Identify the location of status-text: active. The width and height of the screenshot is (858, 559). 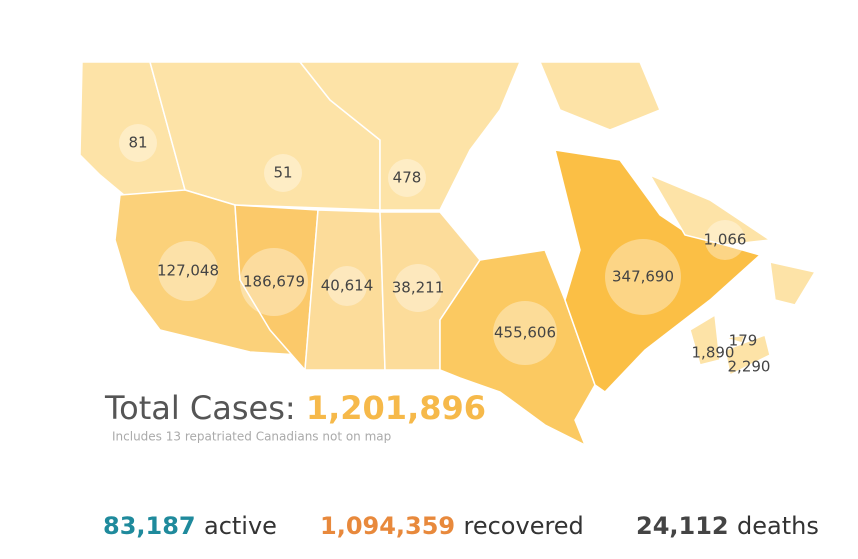
(240, 526).